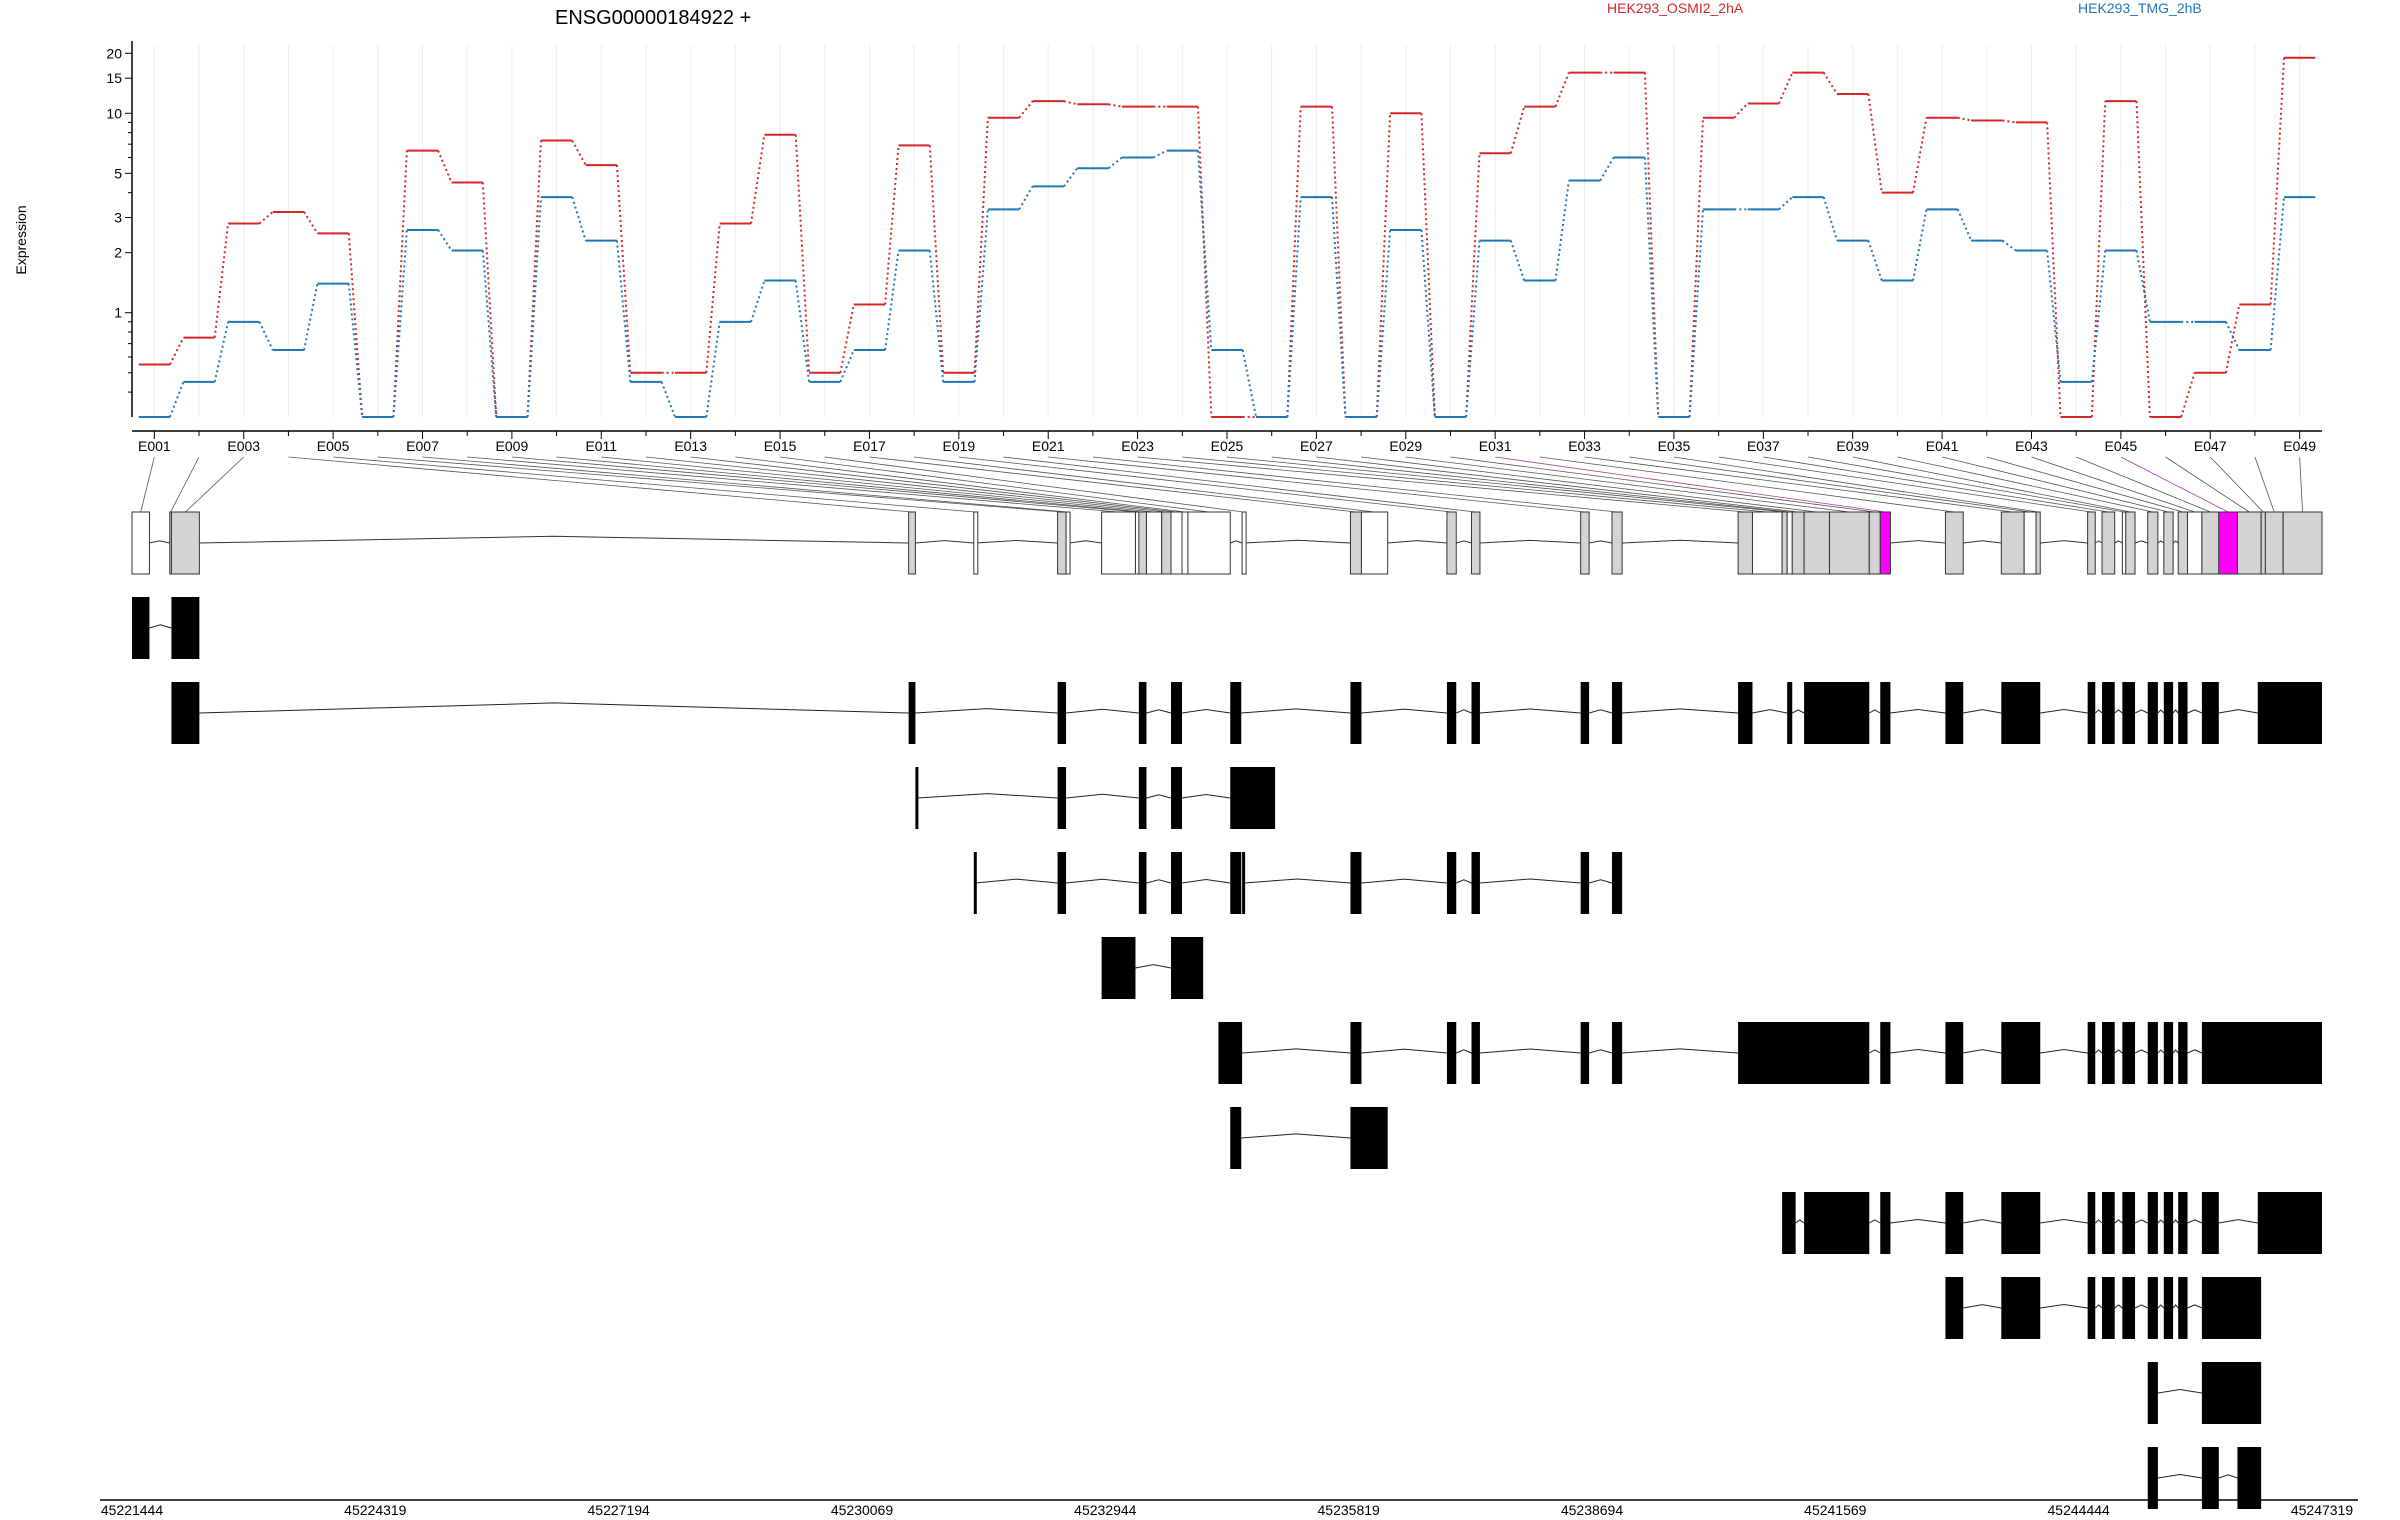  What do you see at coordinates (119, 229) in the screenshot?
I see `y-axis: 1 2 3 5 10 15 20` at bounding box center [119, 229].